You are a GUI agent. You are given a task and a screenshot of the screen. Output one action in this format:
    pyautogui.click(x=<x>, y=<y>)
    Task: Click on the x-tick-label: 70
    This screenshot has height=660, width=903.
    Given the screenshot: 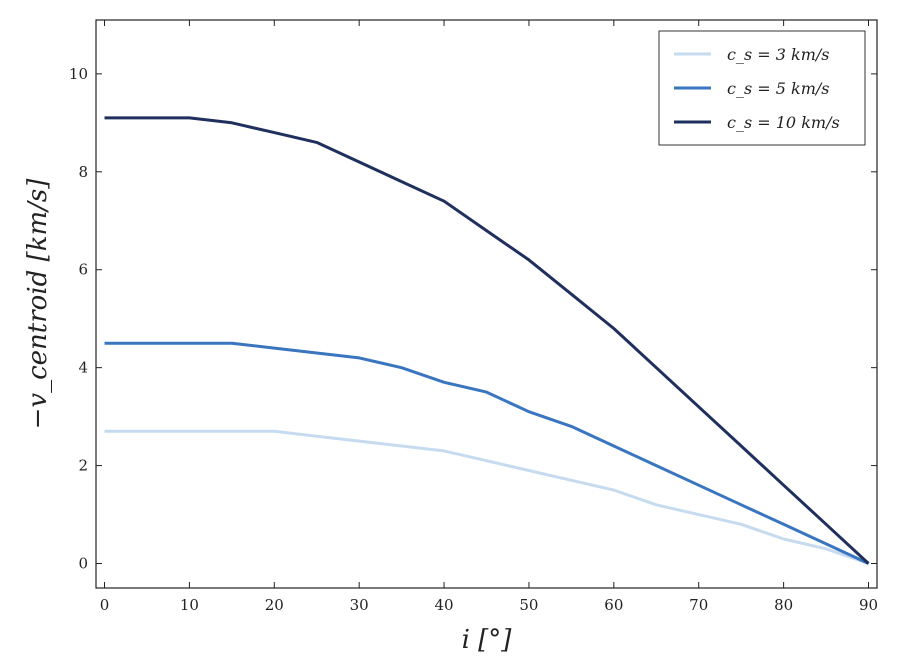 What is the action you would take?
    pyautogui.click(x=698, y=605)
    